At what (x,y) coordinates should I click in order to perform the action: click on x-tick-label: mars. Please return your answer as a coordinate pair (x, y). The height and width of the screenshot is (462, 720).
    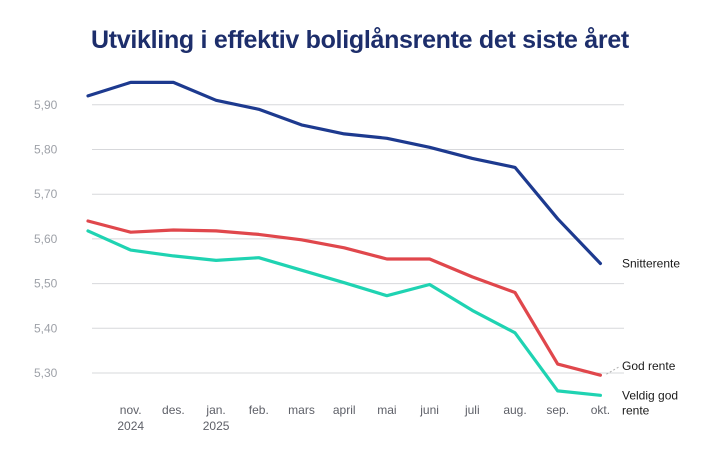
    Looking at the image, I should click on (301, 410).